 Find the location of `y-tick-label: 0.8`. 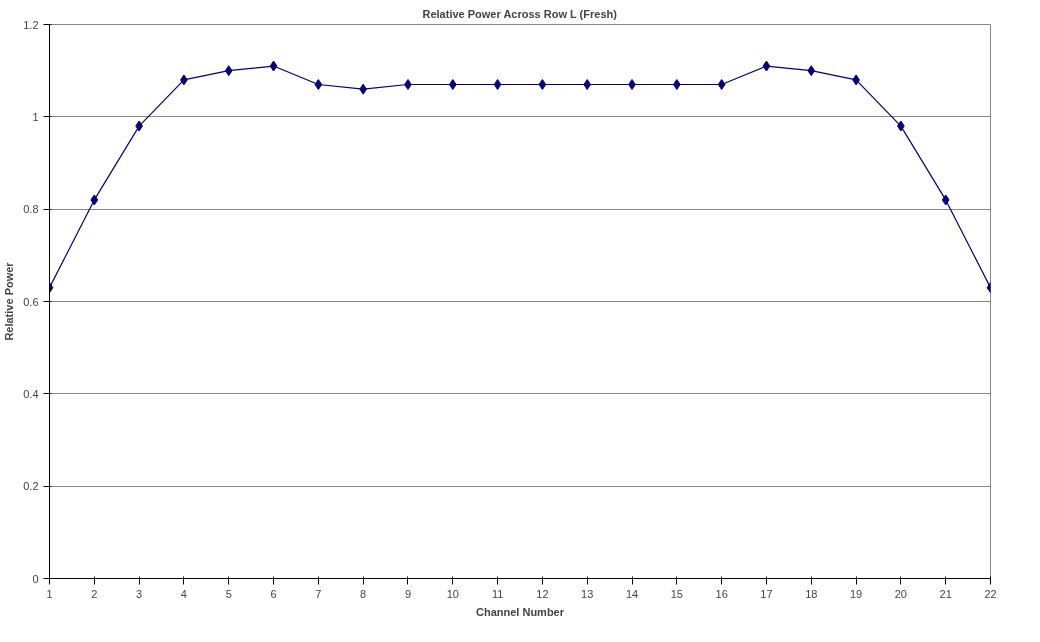

y-tick-label: 0.8 is located at coordinates (31, 209).